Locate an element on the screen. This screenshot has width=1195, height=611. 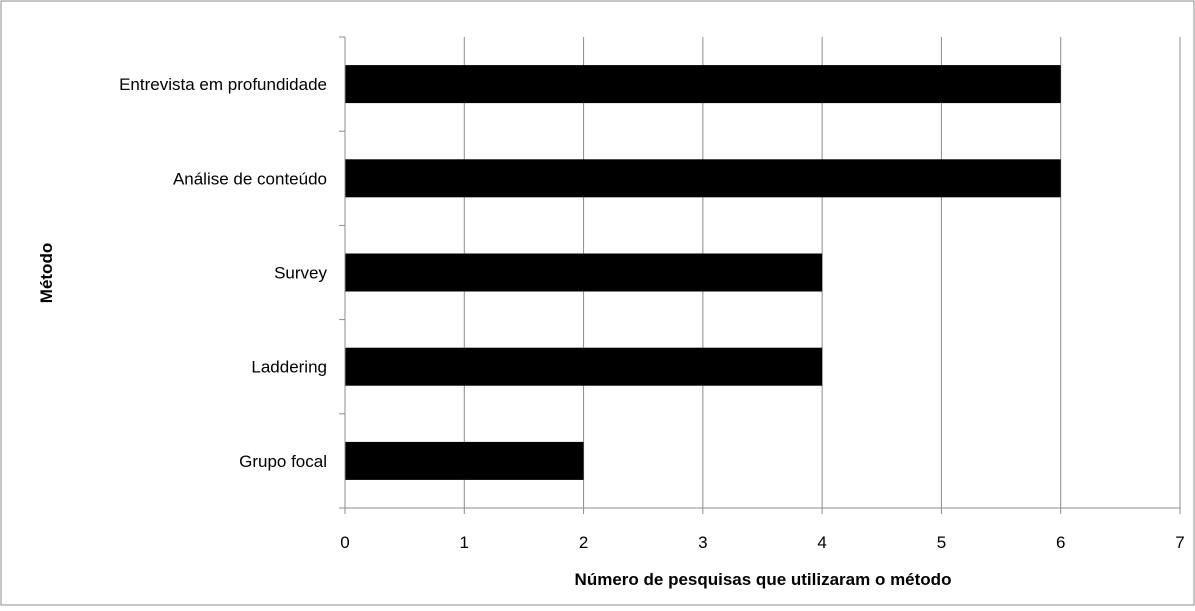
bar-laddering is located at coordinates (584, 366).